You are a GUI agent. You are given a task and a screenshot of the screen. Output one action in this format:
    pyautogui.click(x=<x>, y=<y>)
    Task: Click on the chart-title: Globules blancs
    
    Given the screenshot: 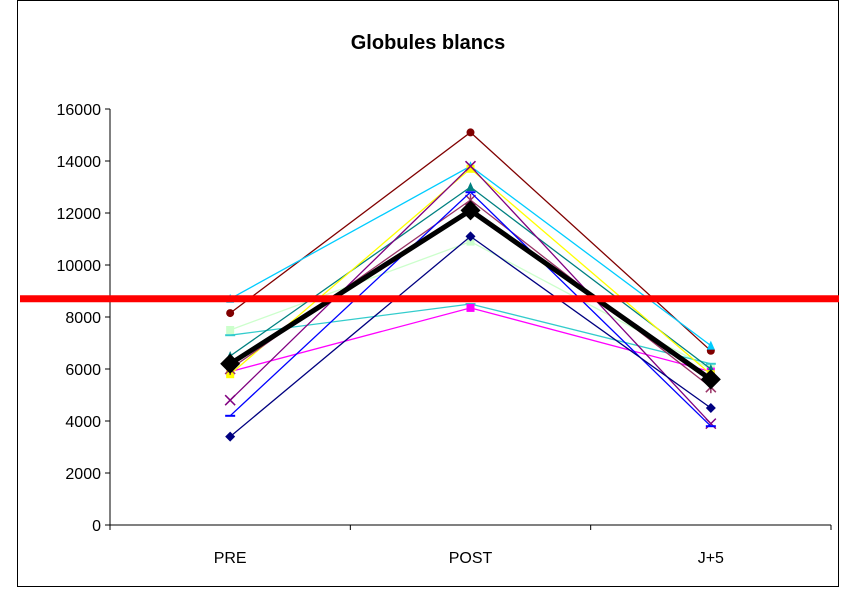 What is the action you would take?
    pyautogui.click(x=428, y=43)
    